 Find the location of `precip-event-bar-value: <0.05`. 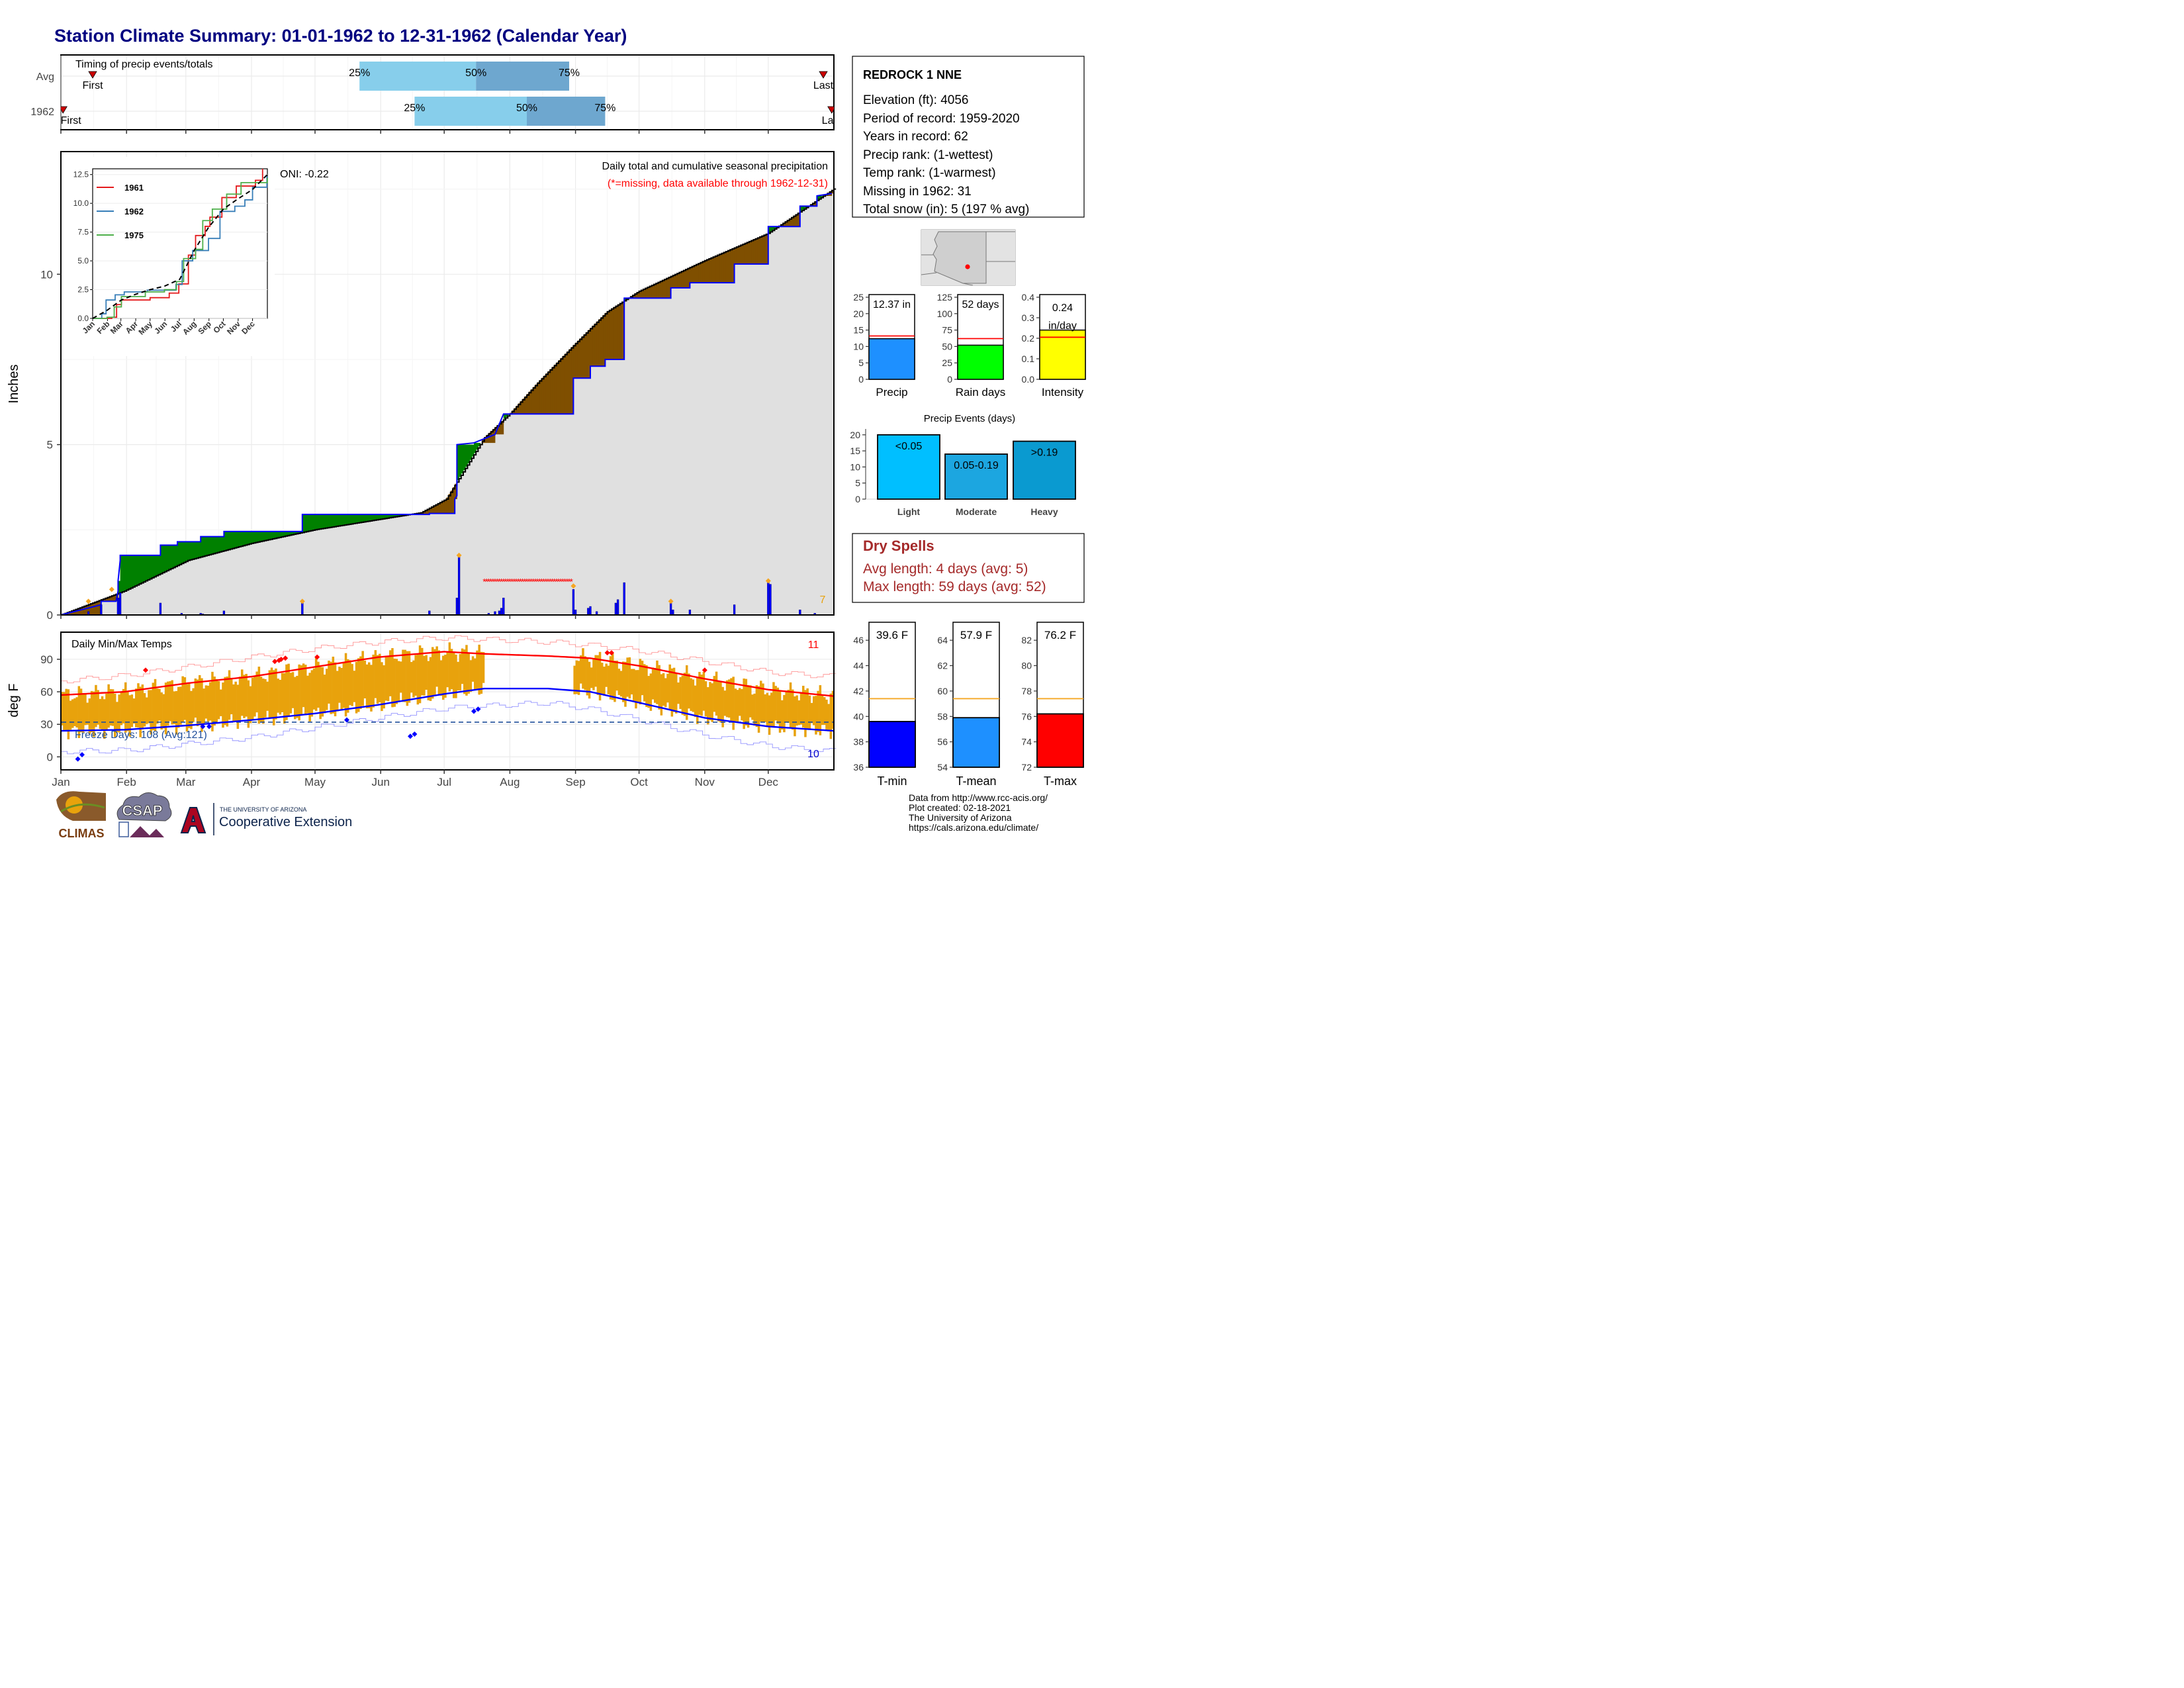

precip-event-bar-value: <0.05 is located at coordinates (909, 446).